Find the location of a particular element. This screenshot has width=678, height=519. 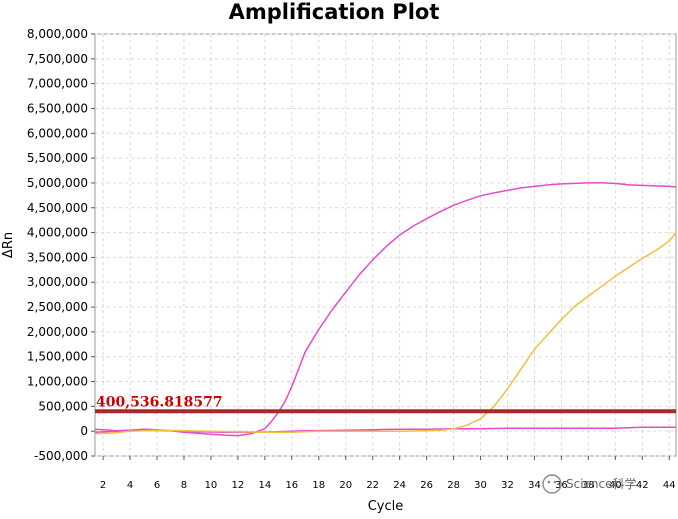

x-tick-label: 22 is located at coordinates (372, 485).